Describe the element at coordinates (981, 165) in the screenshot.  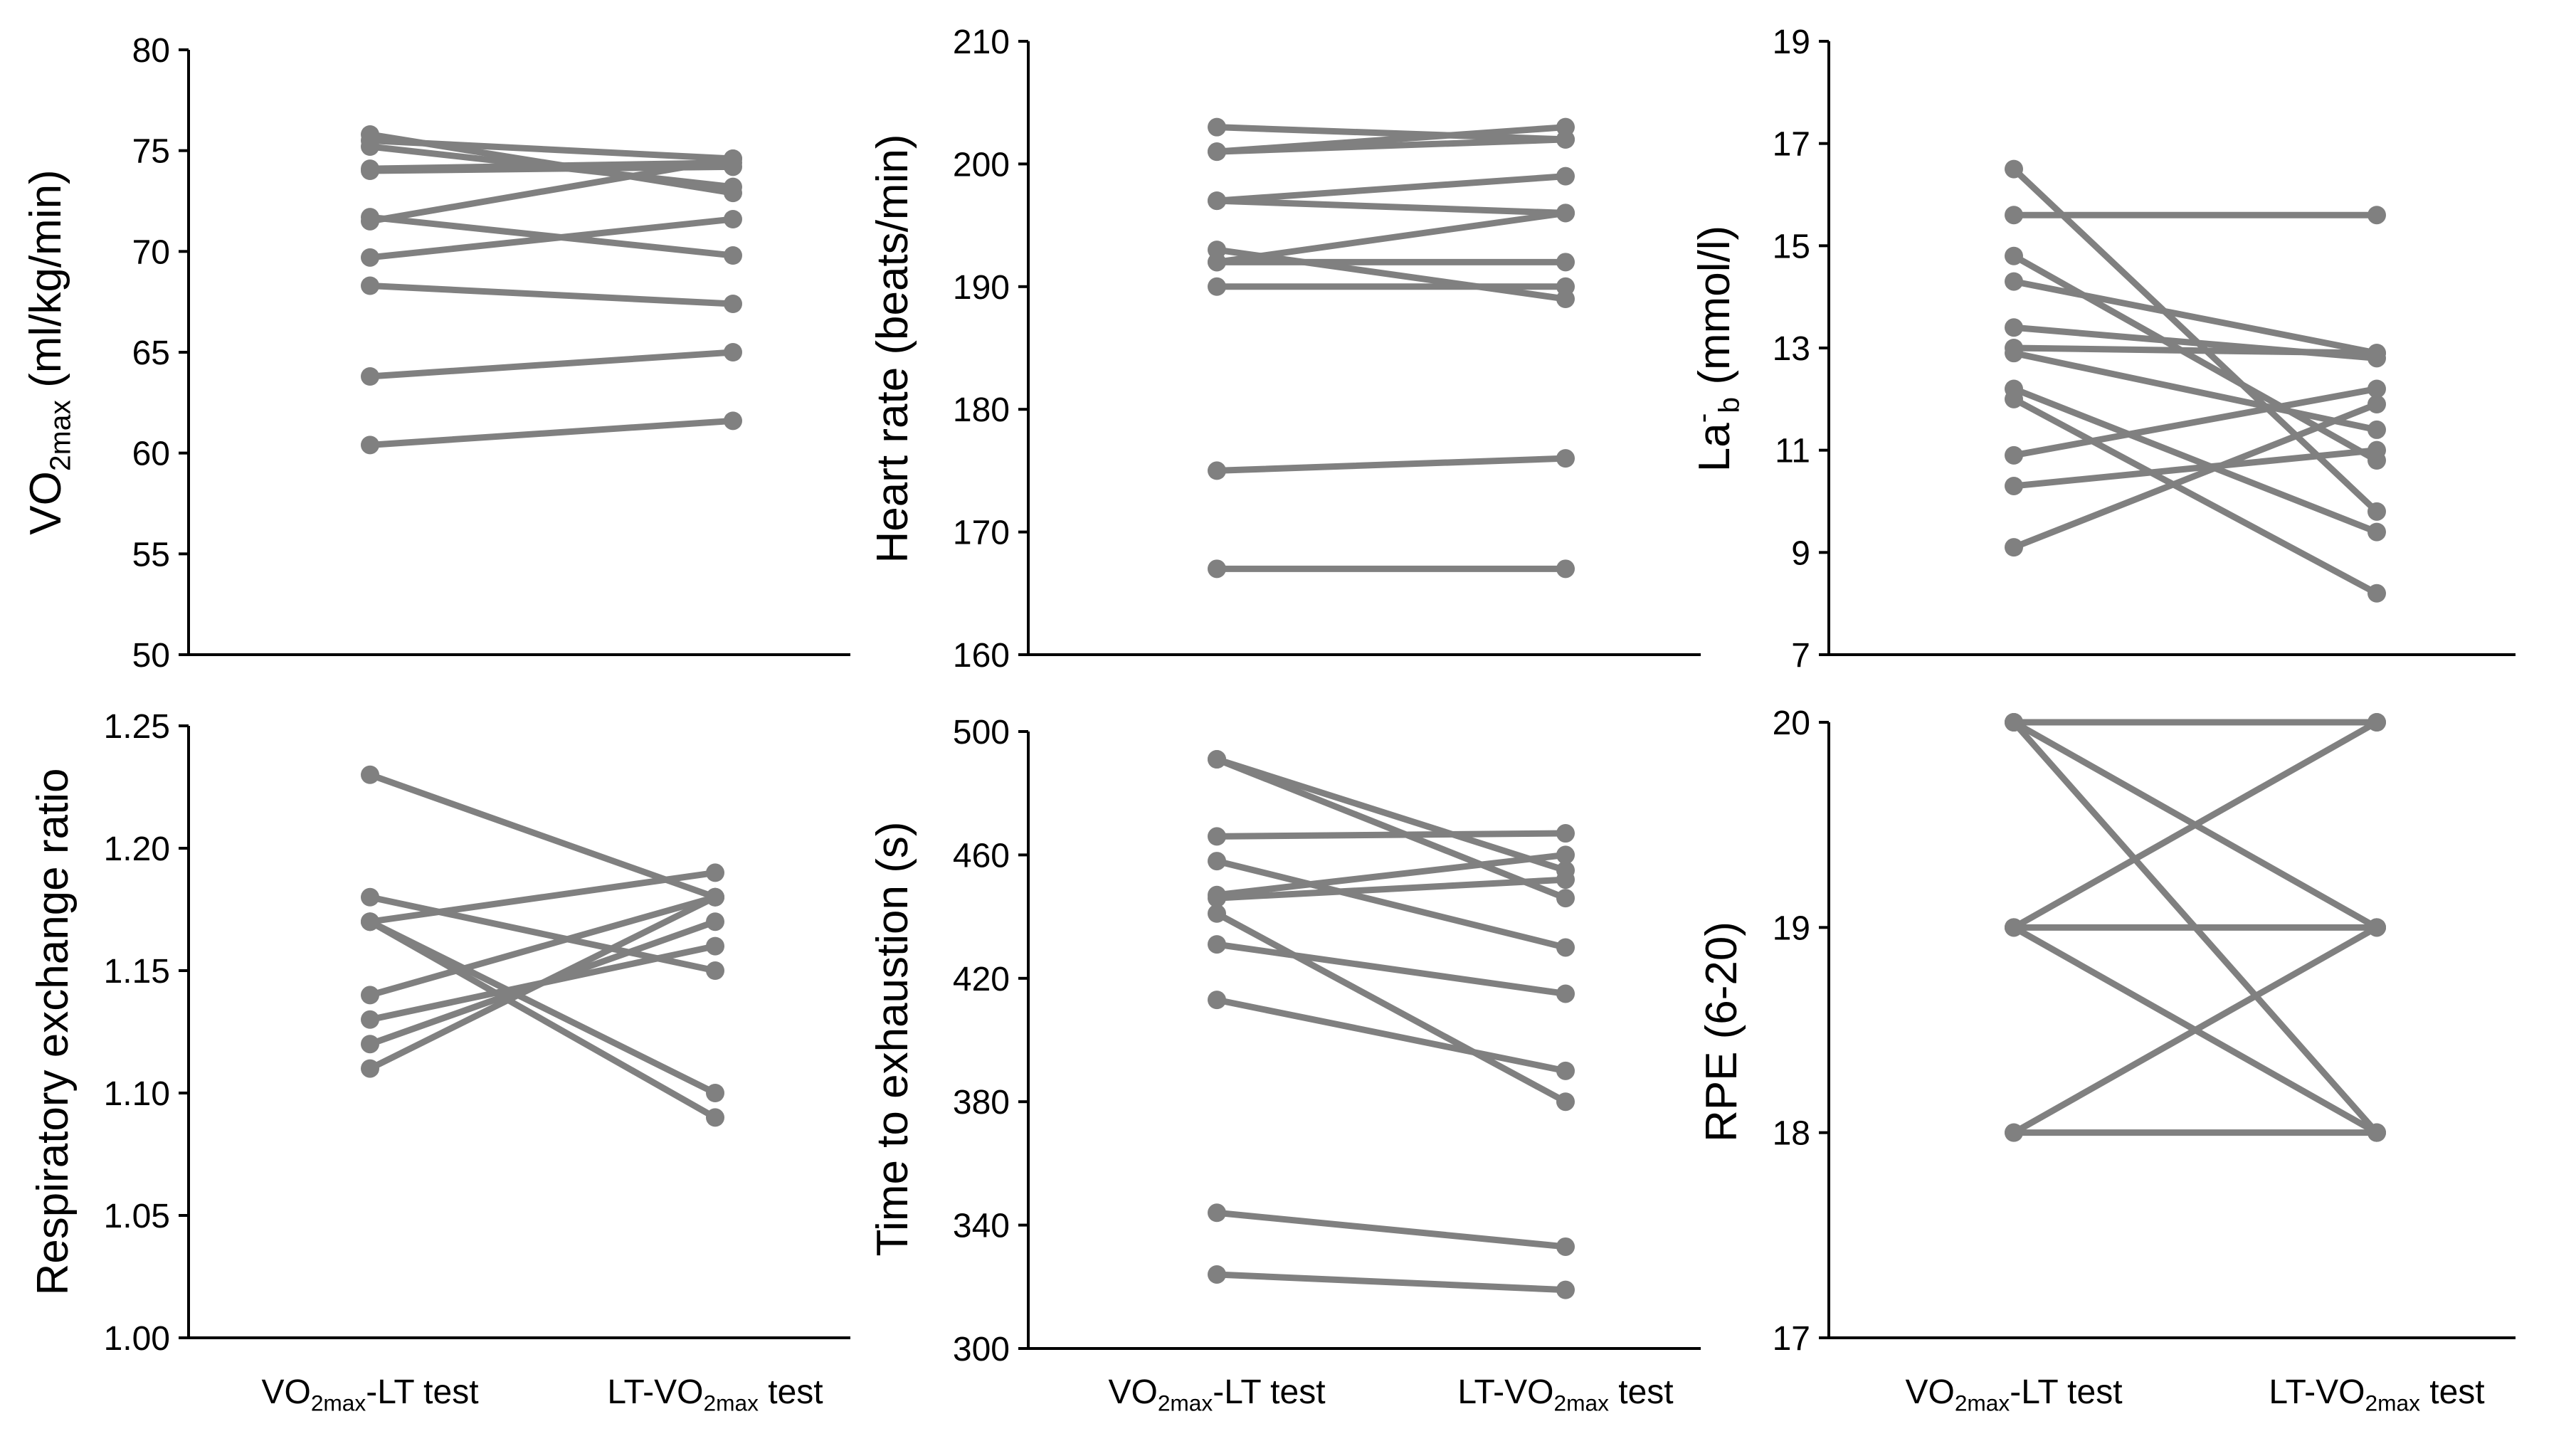
I see `y-tick-label: 200` at that location.